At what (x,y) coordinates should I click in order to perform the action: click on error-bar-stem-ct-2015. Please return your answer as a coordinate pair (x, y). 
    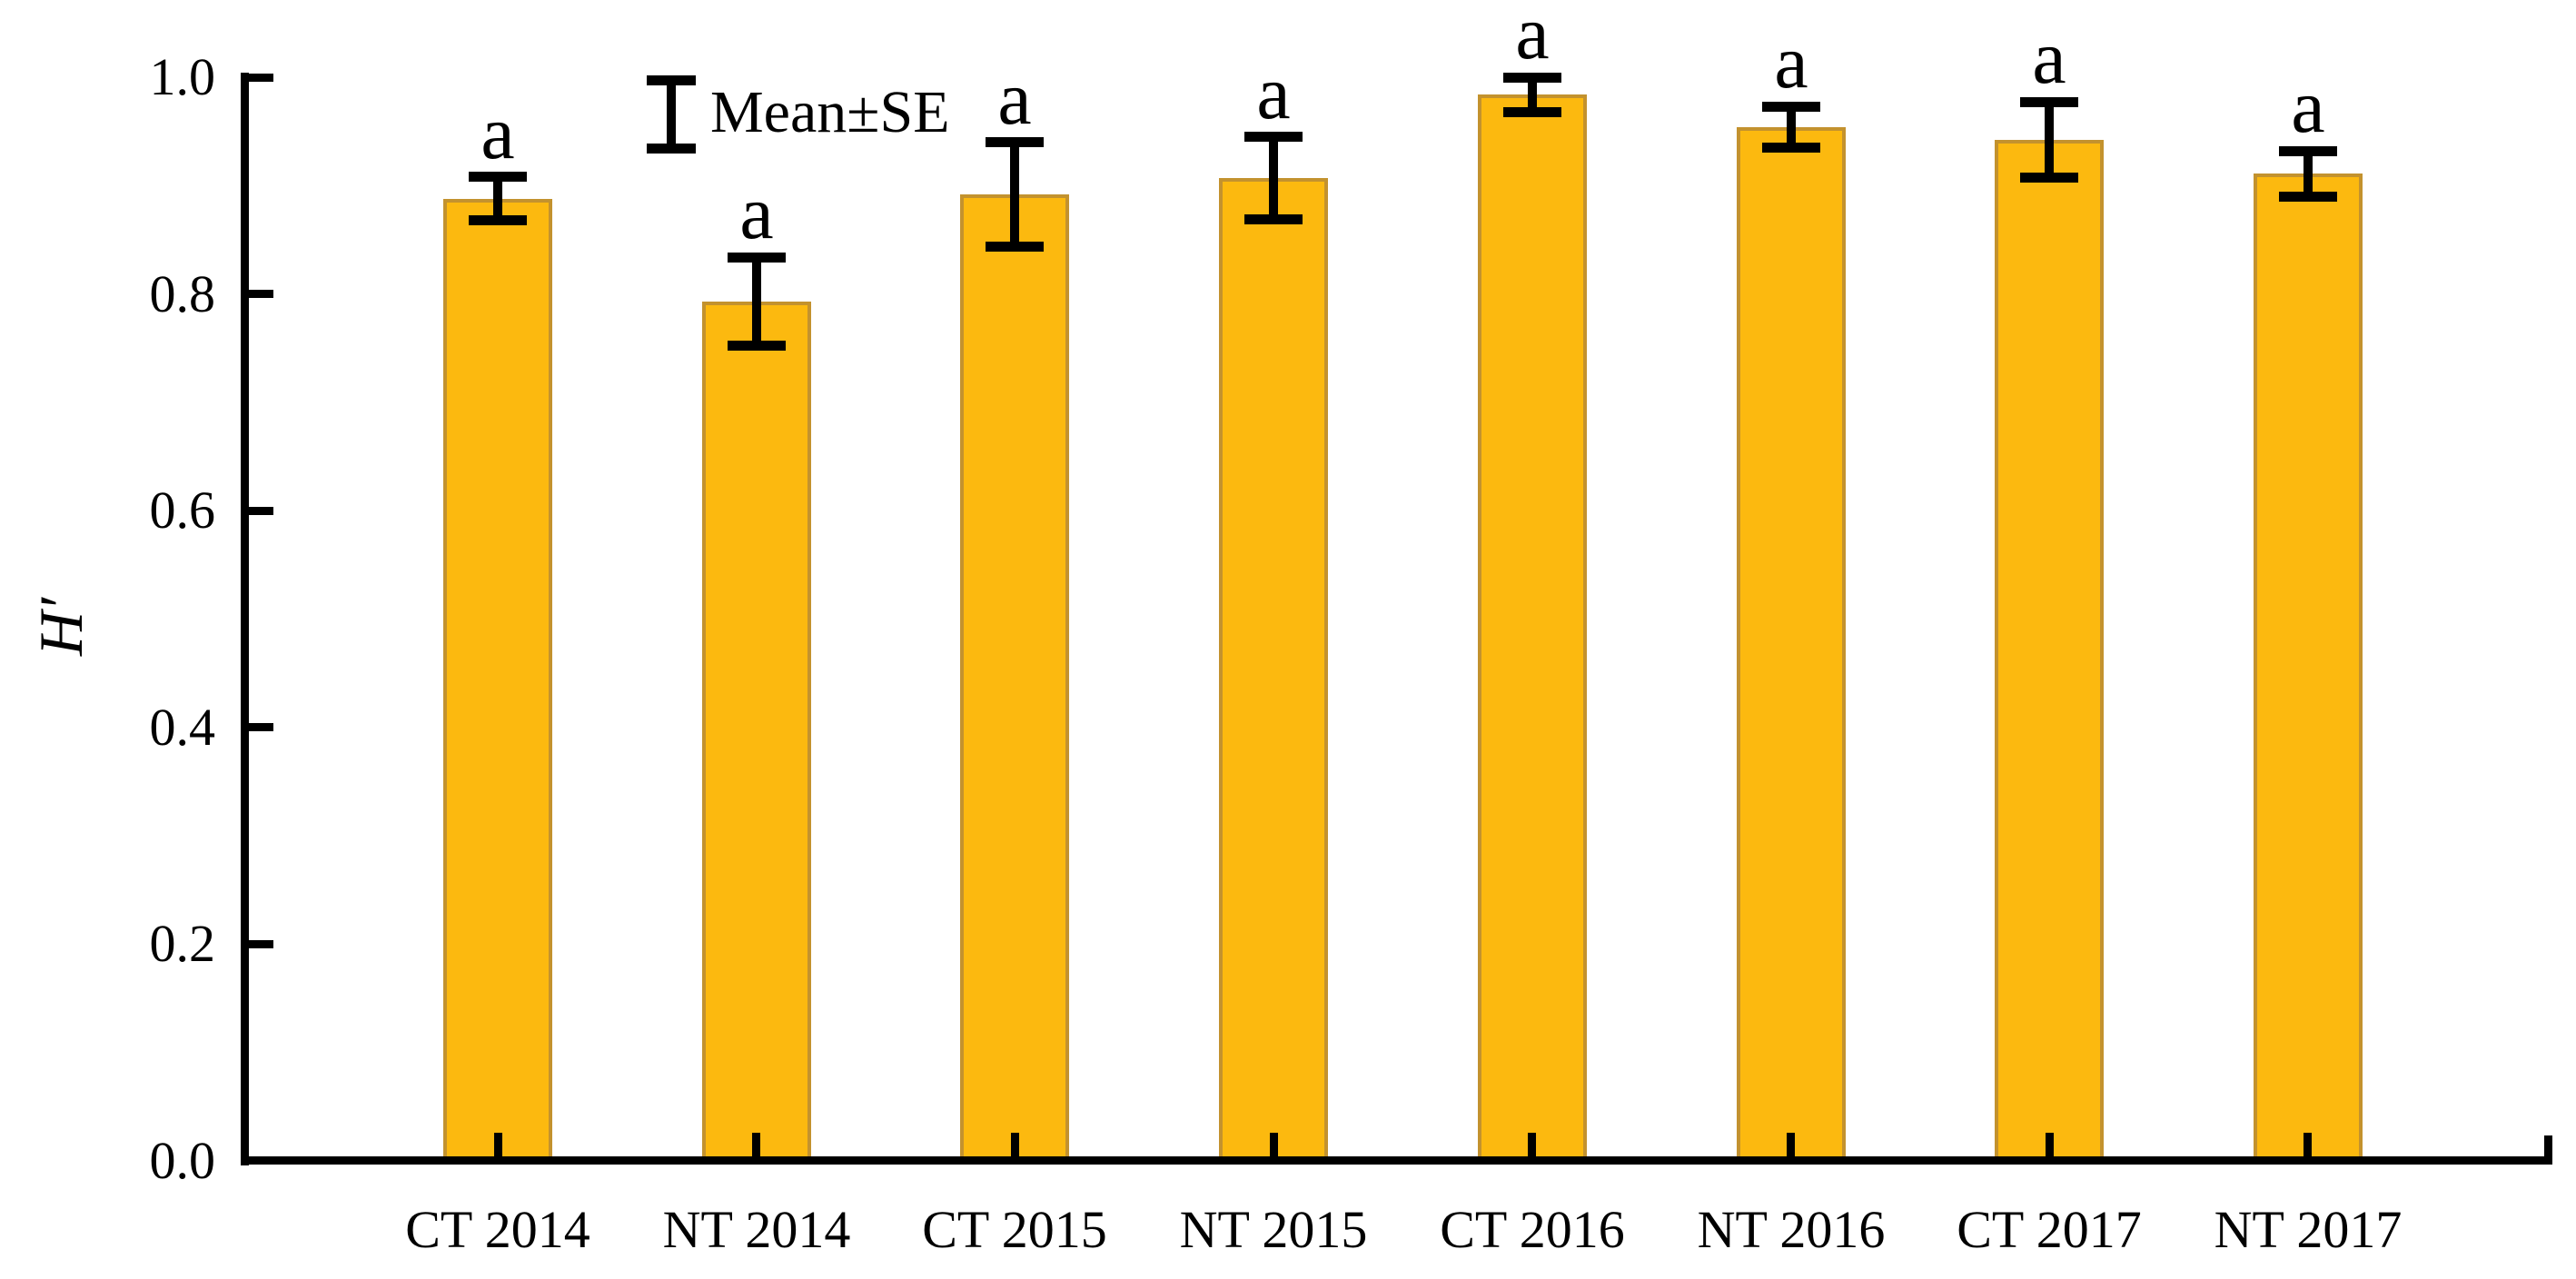
    Looking at the image, I should click on (1014, 195).